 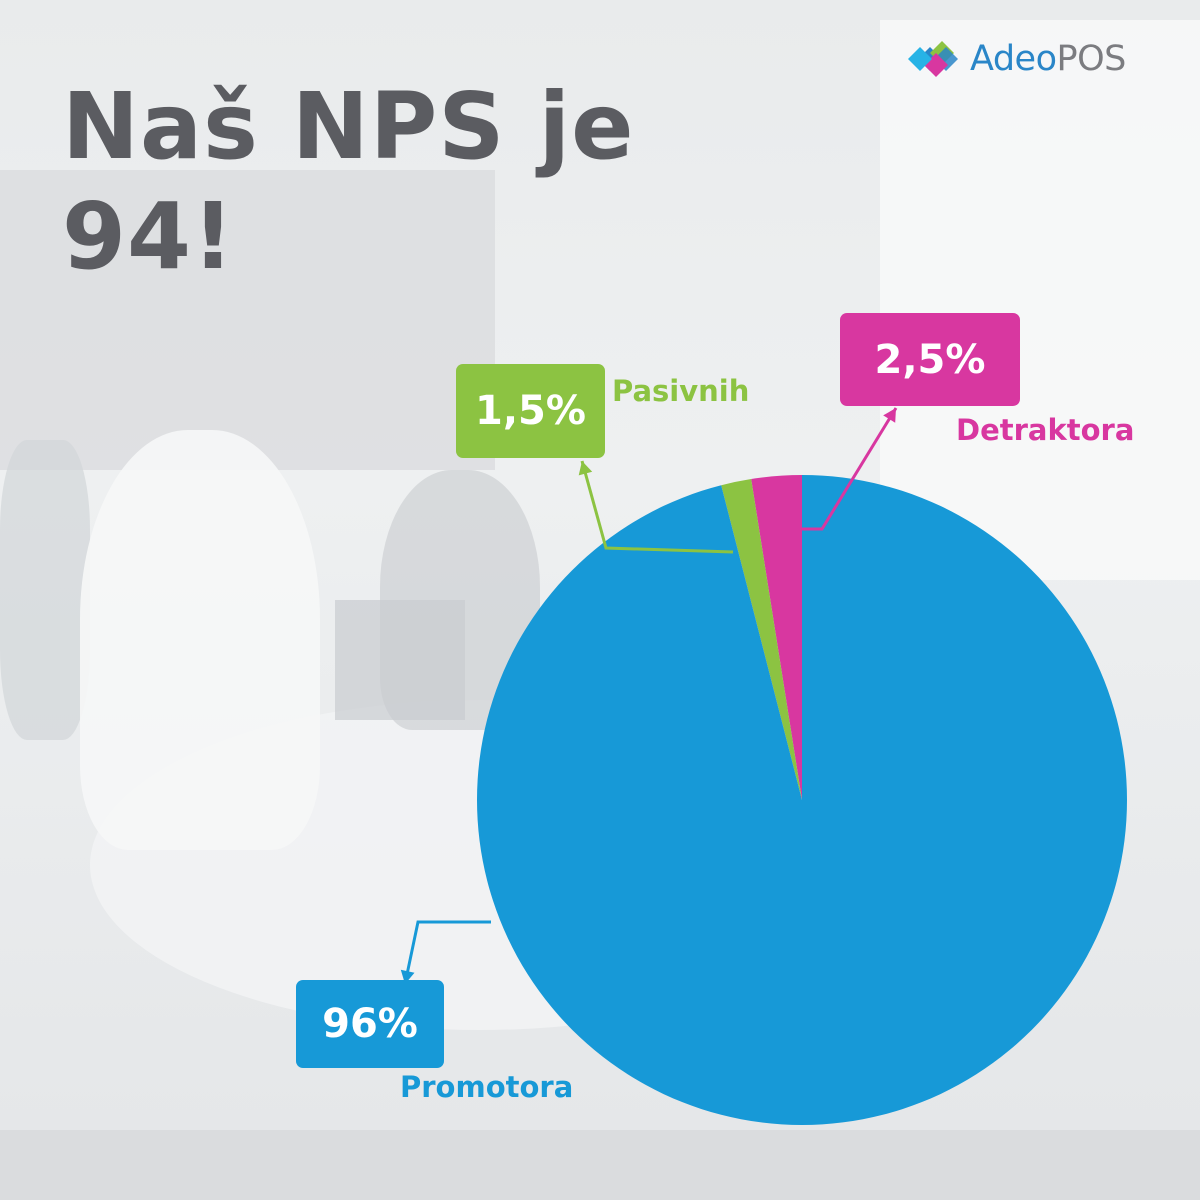 I want to click on slice-label-passives: Pasivnih, so click(x=681, y=391).